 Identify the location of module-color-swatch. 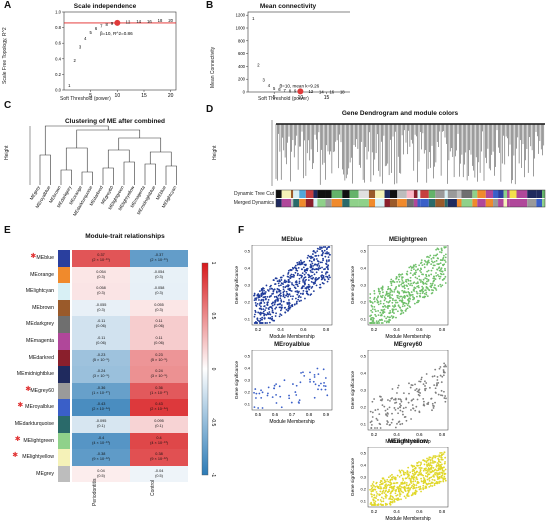
(64, 391).